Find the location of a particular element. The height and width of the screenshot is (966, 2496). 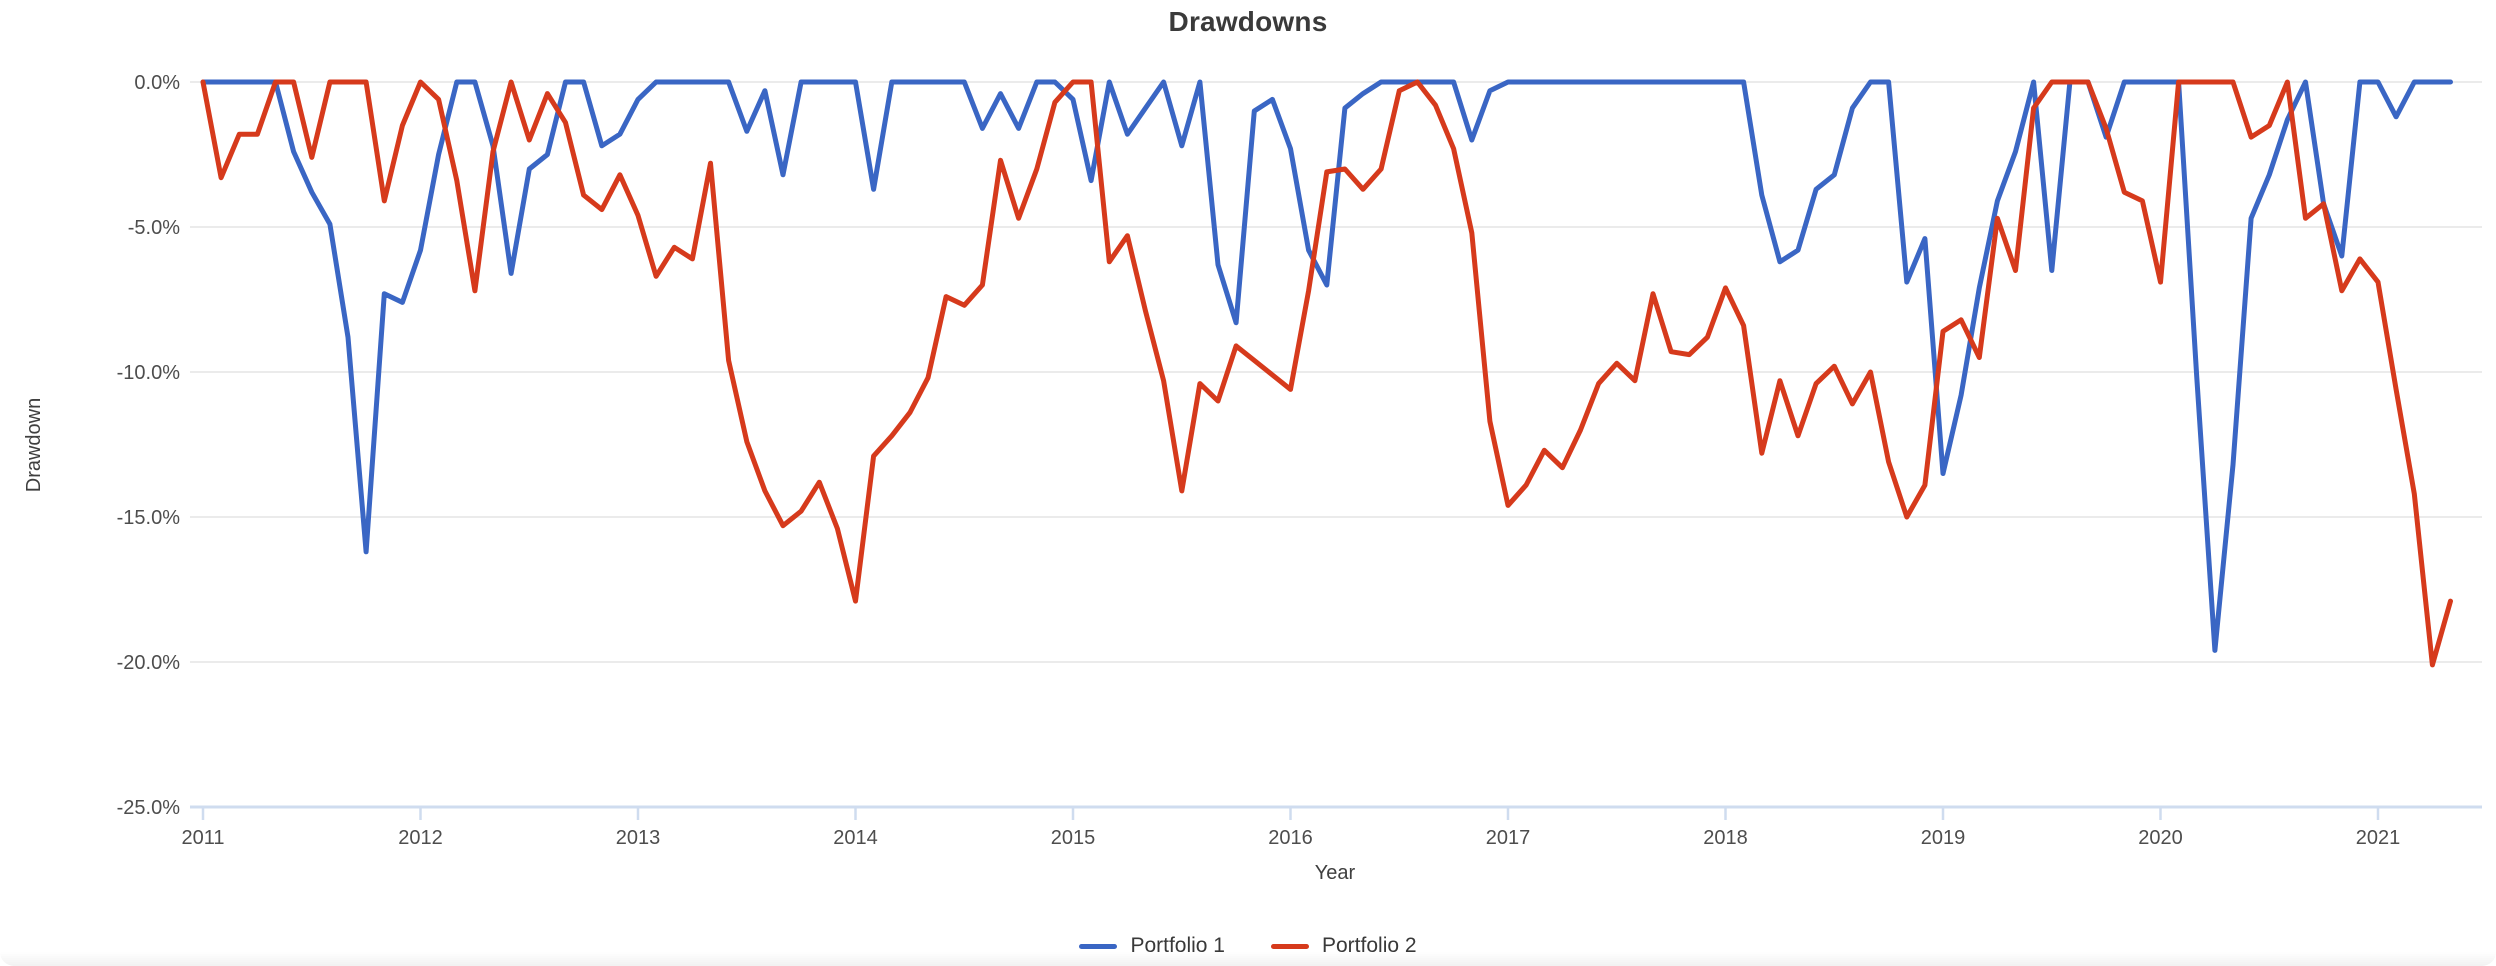

y-tick-label--25.0%: -25.0% is located at coordinates (149, 808).